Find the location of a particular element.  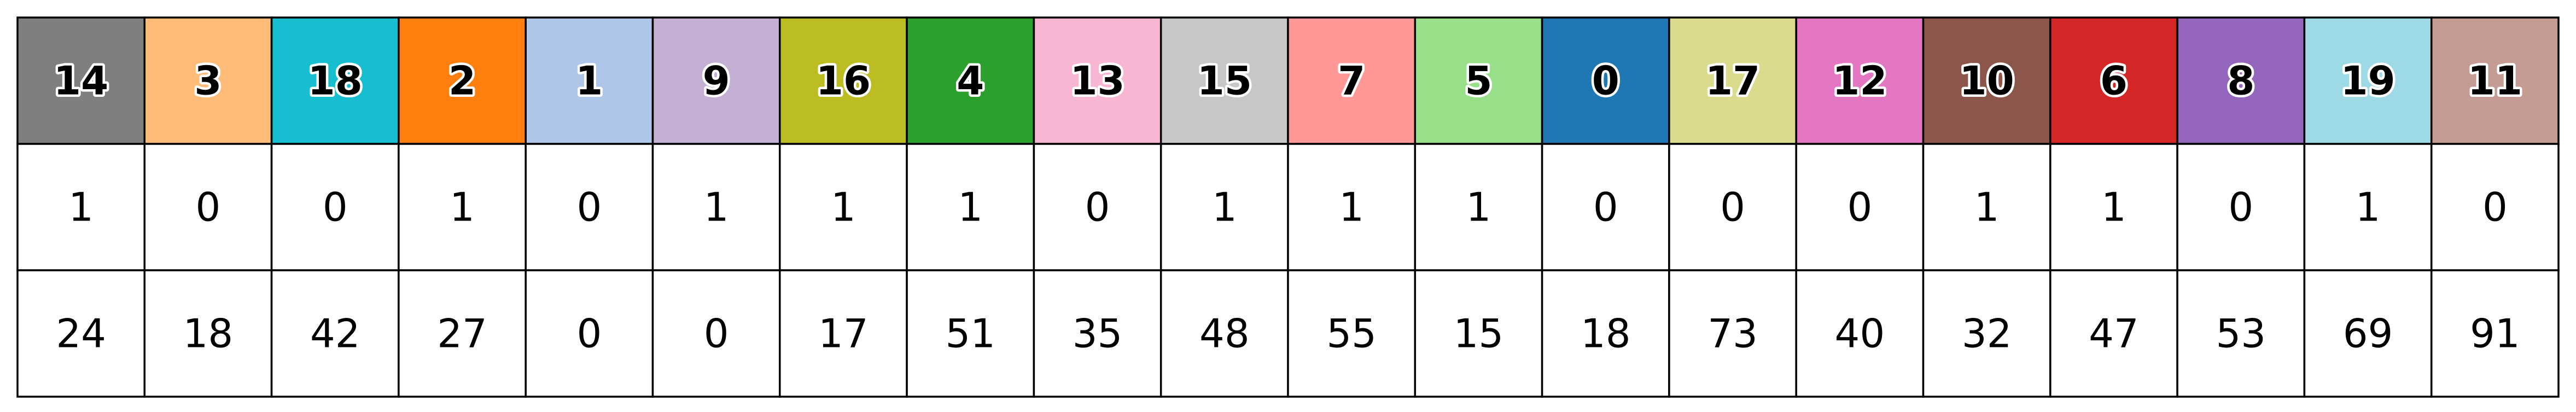

header-label: 17 is located at coordinates (1732, 81).